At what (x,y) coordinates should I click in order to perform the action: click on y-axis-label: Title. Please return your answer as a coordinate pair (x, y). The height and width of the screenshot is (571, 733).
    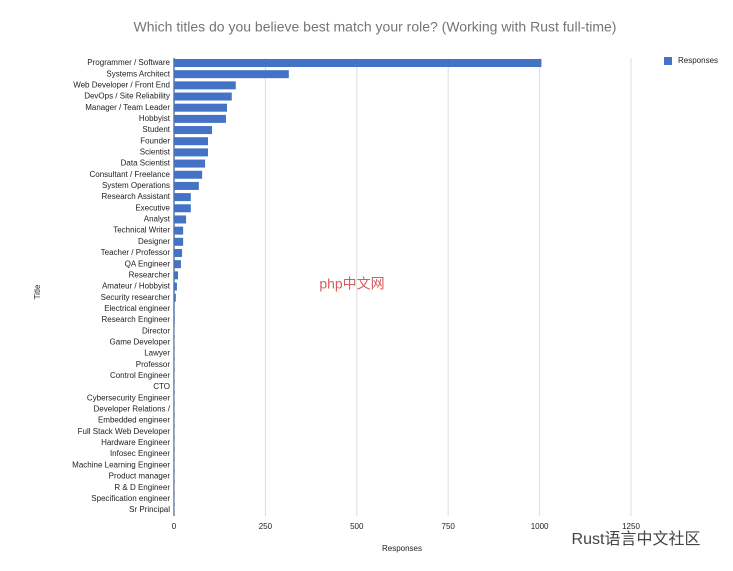
    Looking at the image, I should click on (37, 291).